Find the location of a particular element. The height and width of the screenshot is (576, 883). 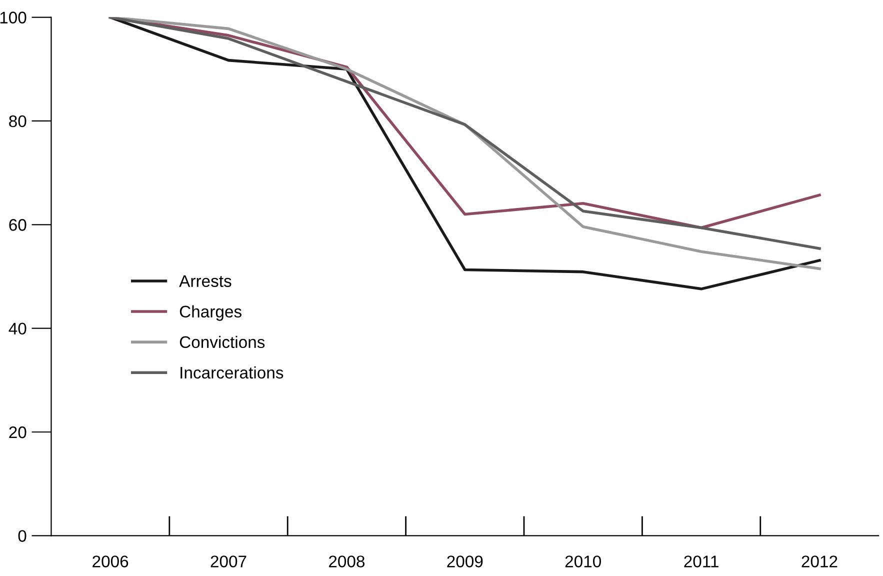

legend-label: Incarcerations is located at coordinates (232, 372).